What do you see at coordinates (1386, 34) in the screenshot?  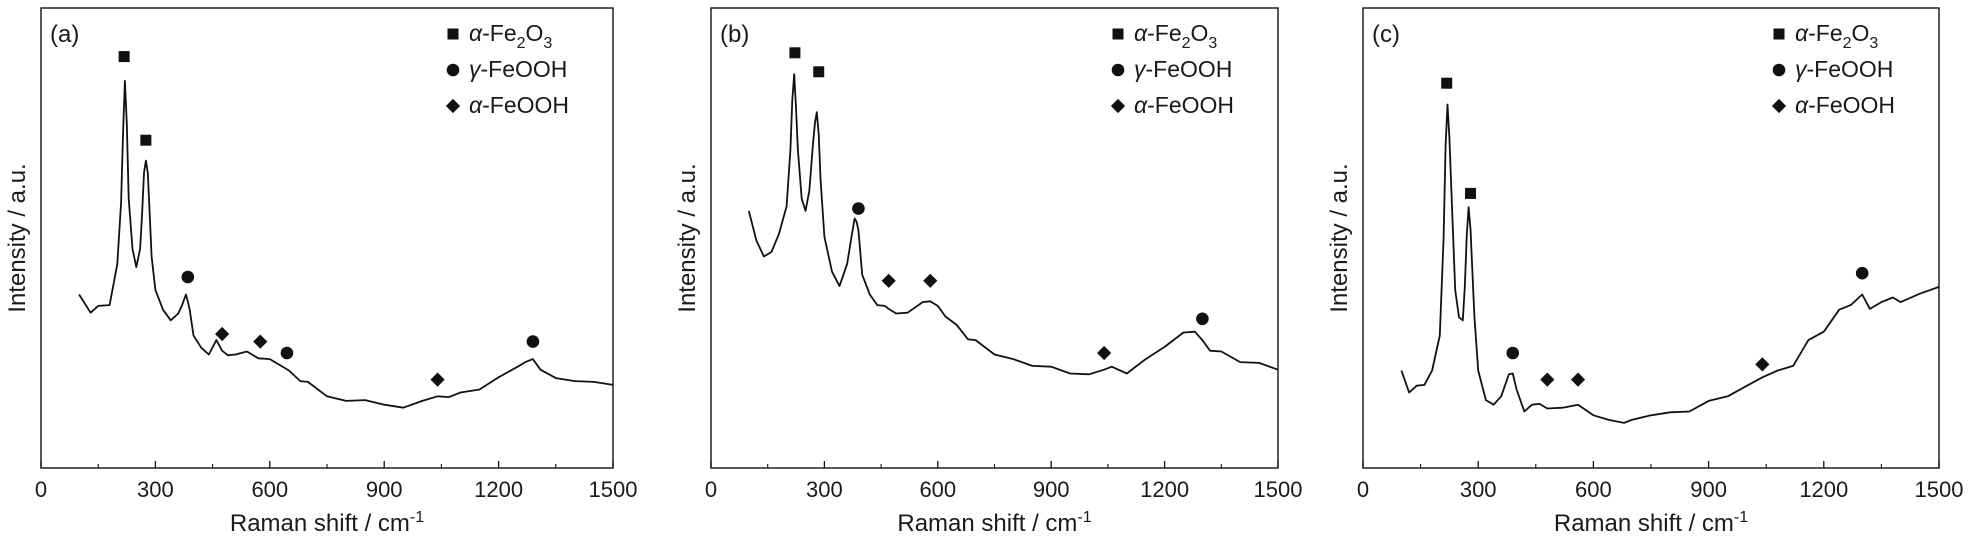 I see `panel-label: (c)` at bounding box center [1386, 34].